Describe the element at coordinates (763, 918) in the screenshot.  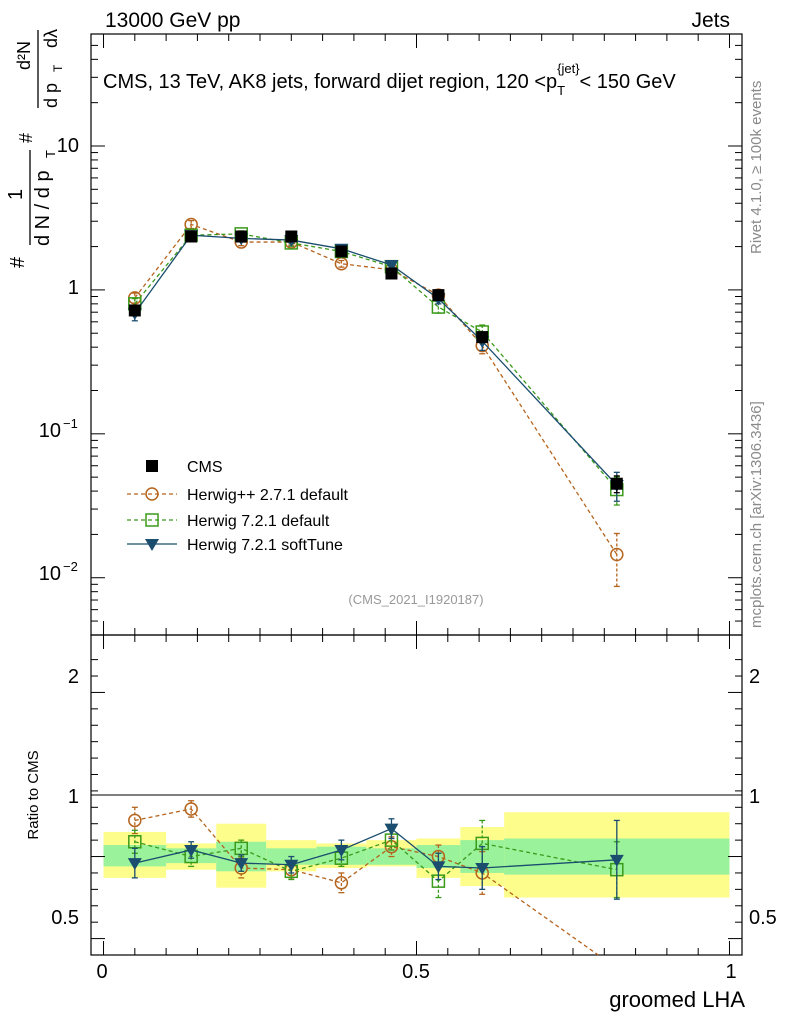
I see `ratio-ytick-05-right: 0.5` at that location.